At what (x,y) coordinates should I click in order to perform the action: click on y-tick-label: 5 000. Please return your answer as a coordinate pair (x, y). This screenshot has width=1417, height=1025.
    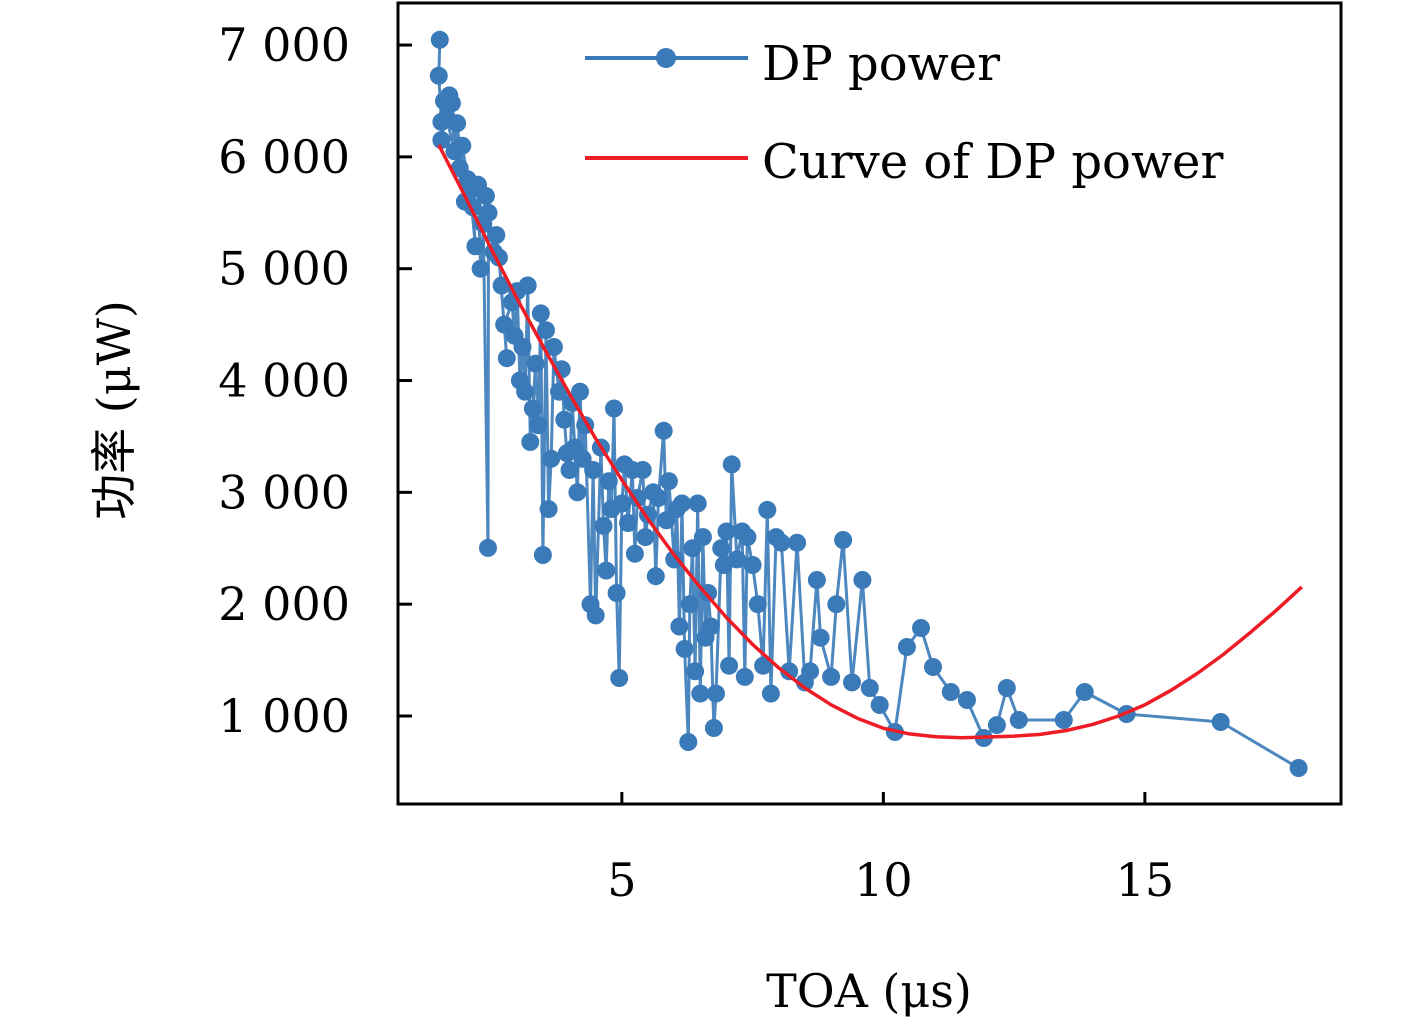
    Looking at the image, I should click on (284, 269).